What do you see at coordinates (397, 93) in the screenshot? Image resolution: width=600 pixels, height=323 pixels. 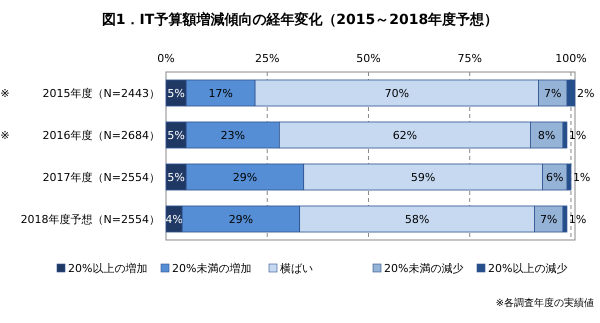 I see `data-label: 70%` at bounding box center [397, 93].